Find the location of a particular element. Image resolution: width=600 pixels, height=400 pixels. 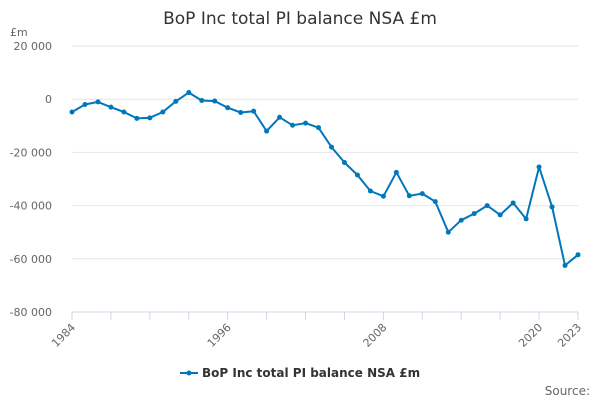

x-tick-label: 2008 is located at coordinates (375, 335).